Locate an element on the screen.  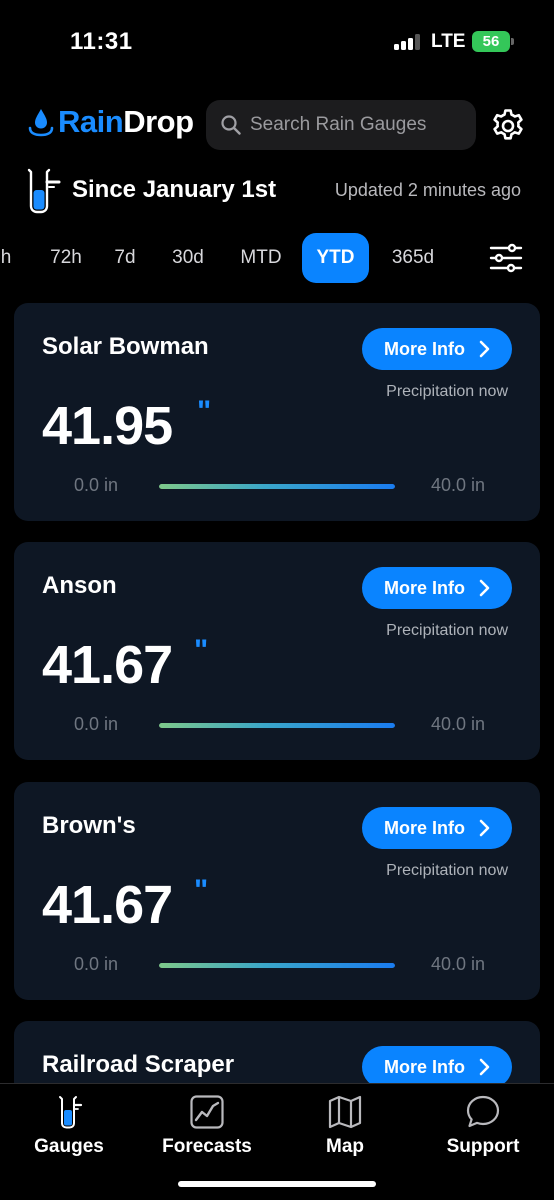
gauge-name: Solar Bowman is located at coordinates (125, 346).